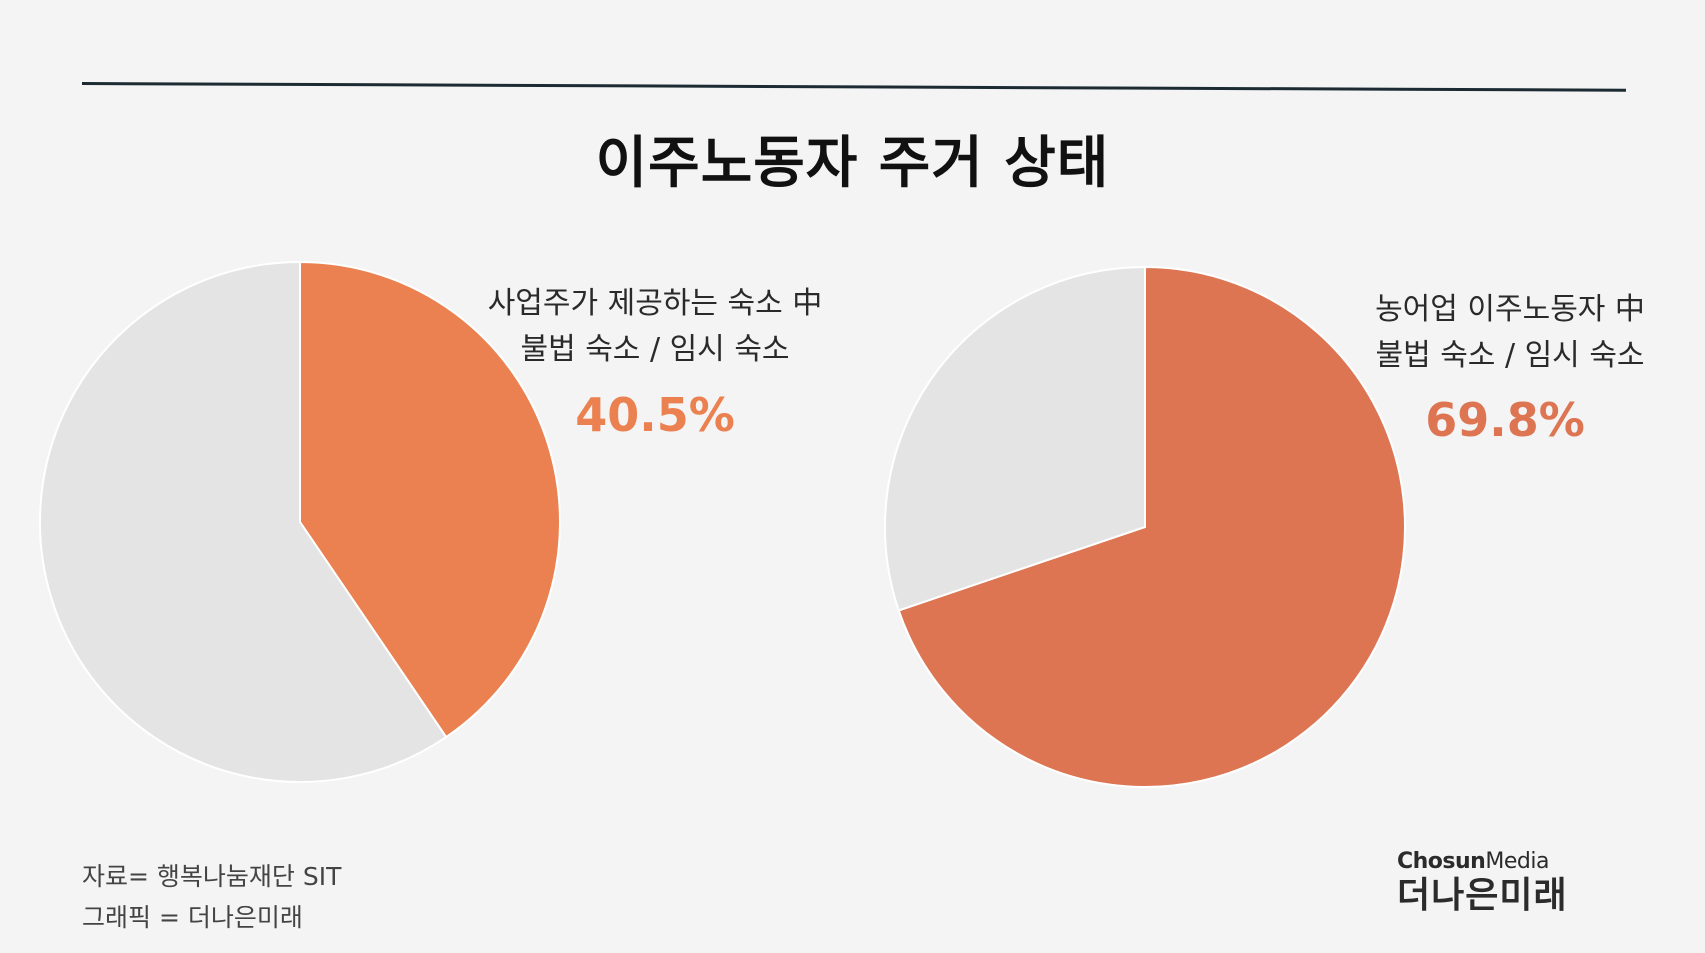  What do you see at coordinates (1505, 420) in the screenshot?
I see `pie-right-percent: 69.8%` at bounding box center [1505, 420].